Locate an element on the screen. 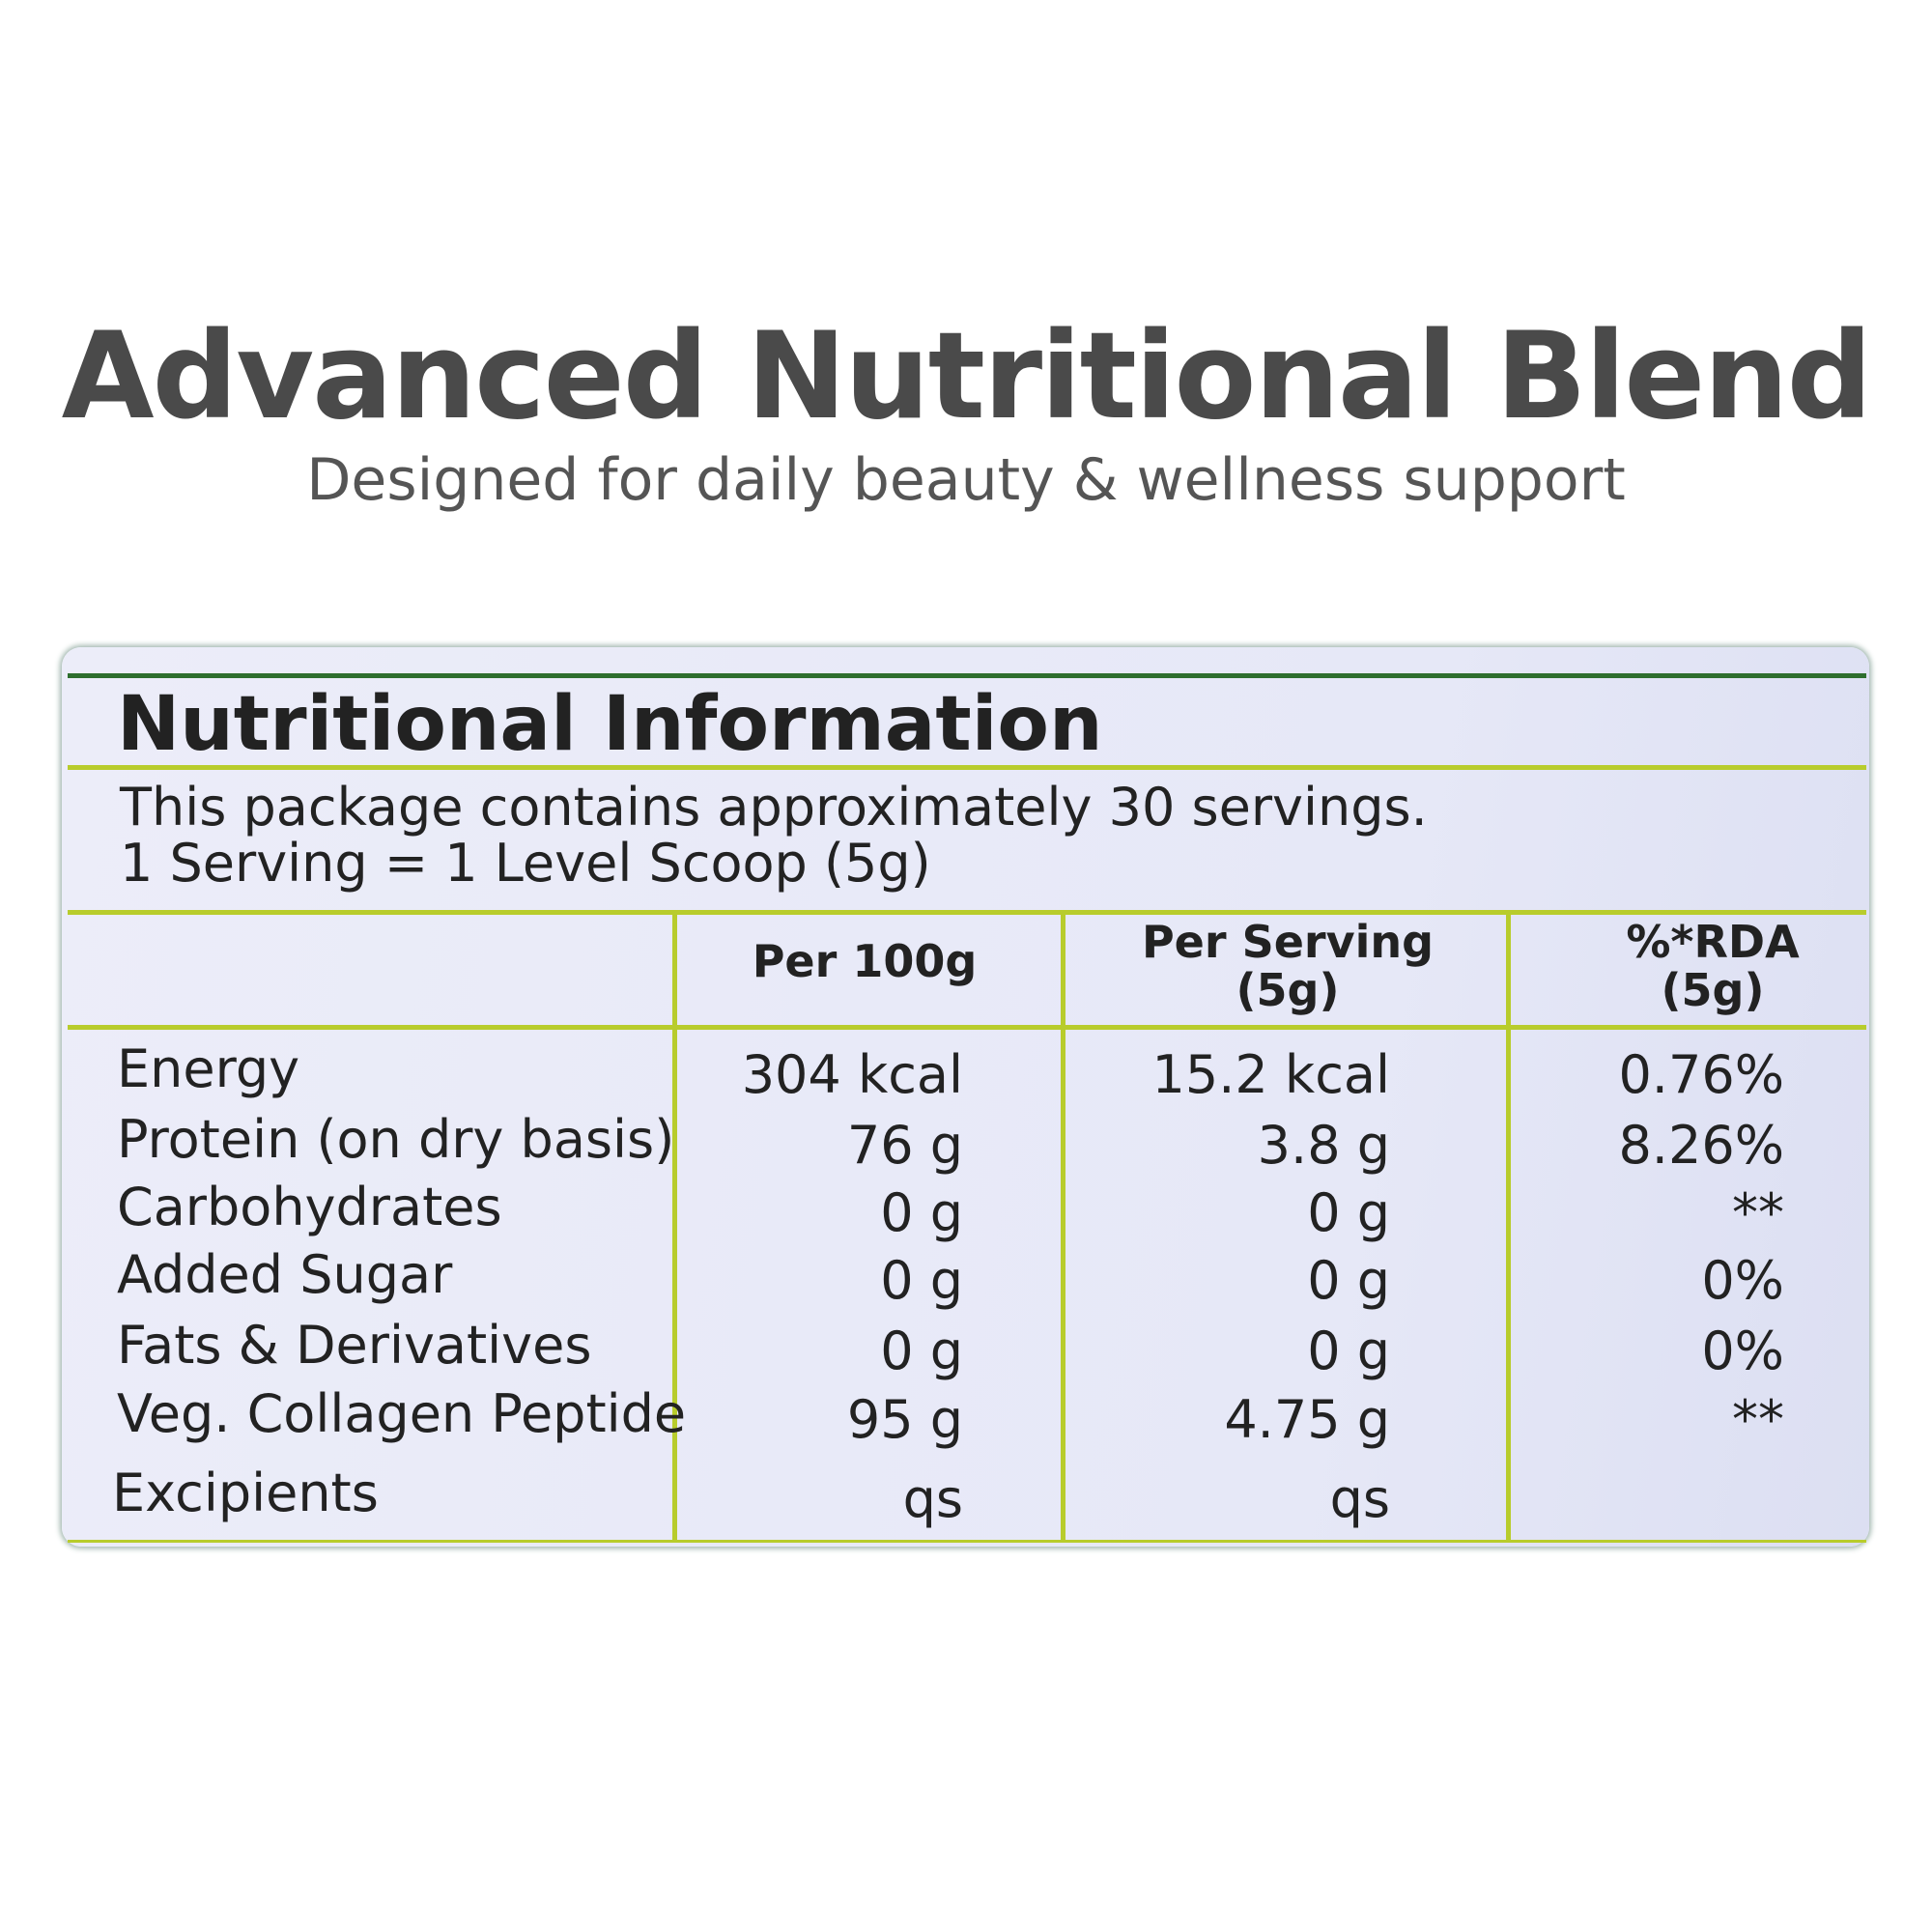 The width and height of the screenshot is (1932, 1932). cell-value: 4.75 g is located at coordinates (1307, 1419).